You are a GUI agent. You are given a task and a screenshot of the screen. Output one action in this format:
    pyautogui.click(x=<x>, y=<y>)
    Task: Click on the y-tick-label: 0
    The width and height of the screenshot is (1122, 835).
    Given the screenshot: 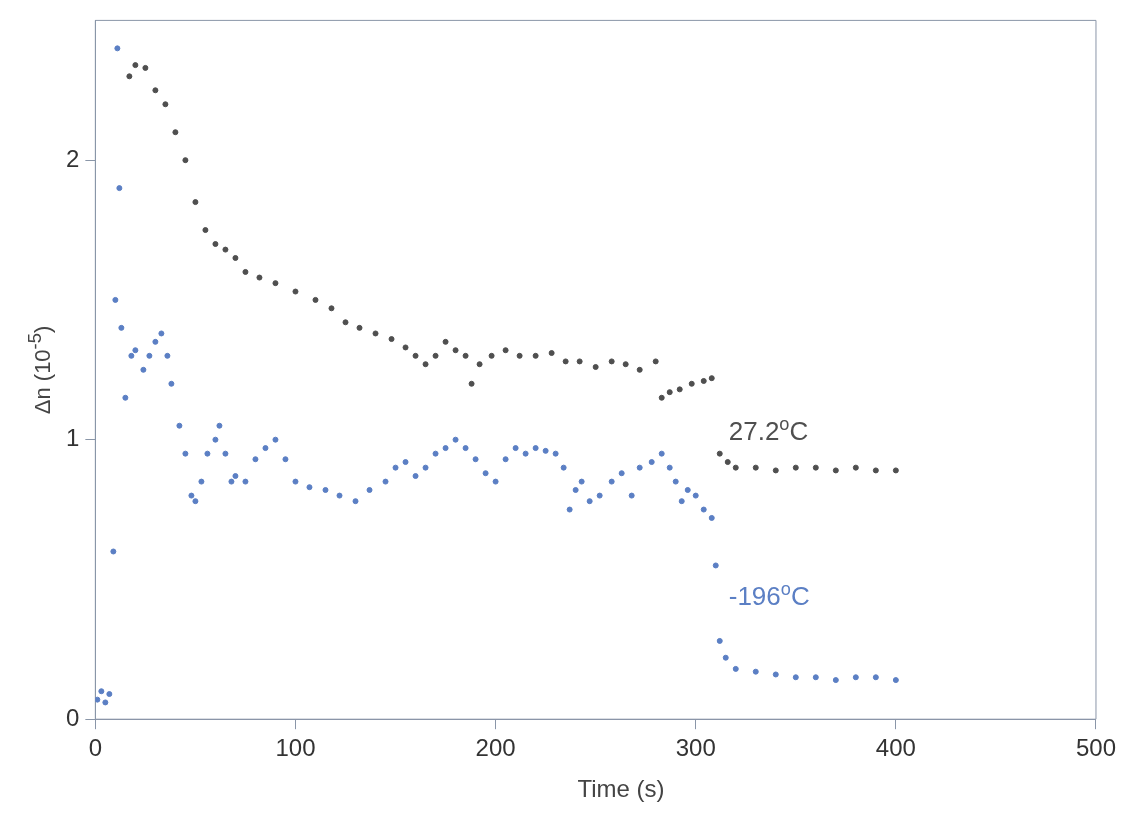 What is the action you would take?
    pyautogui.click(x=72, y=717)
    